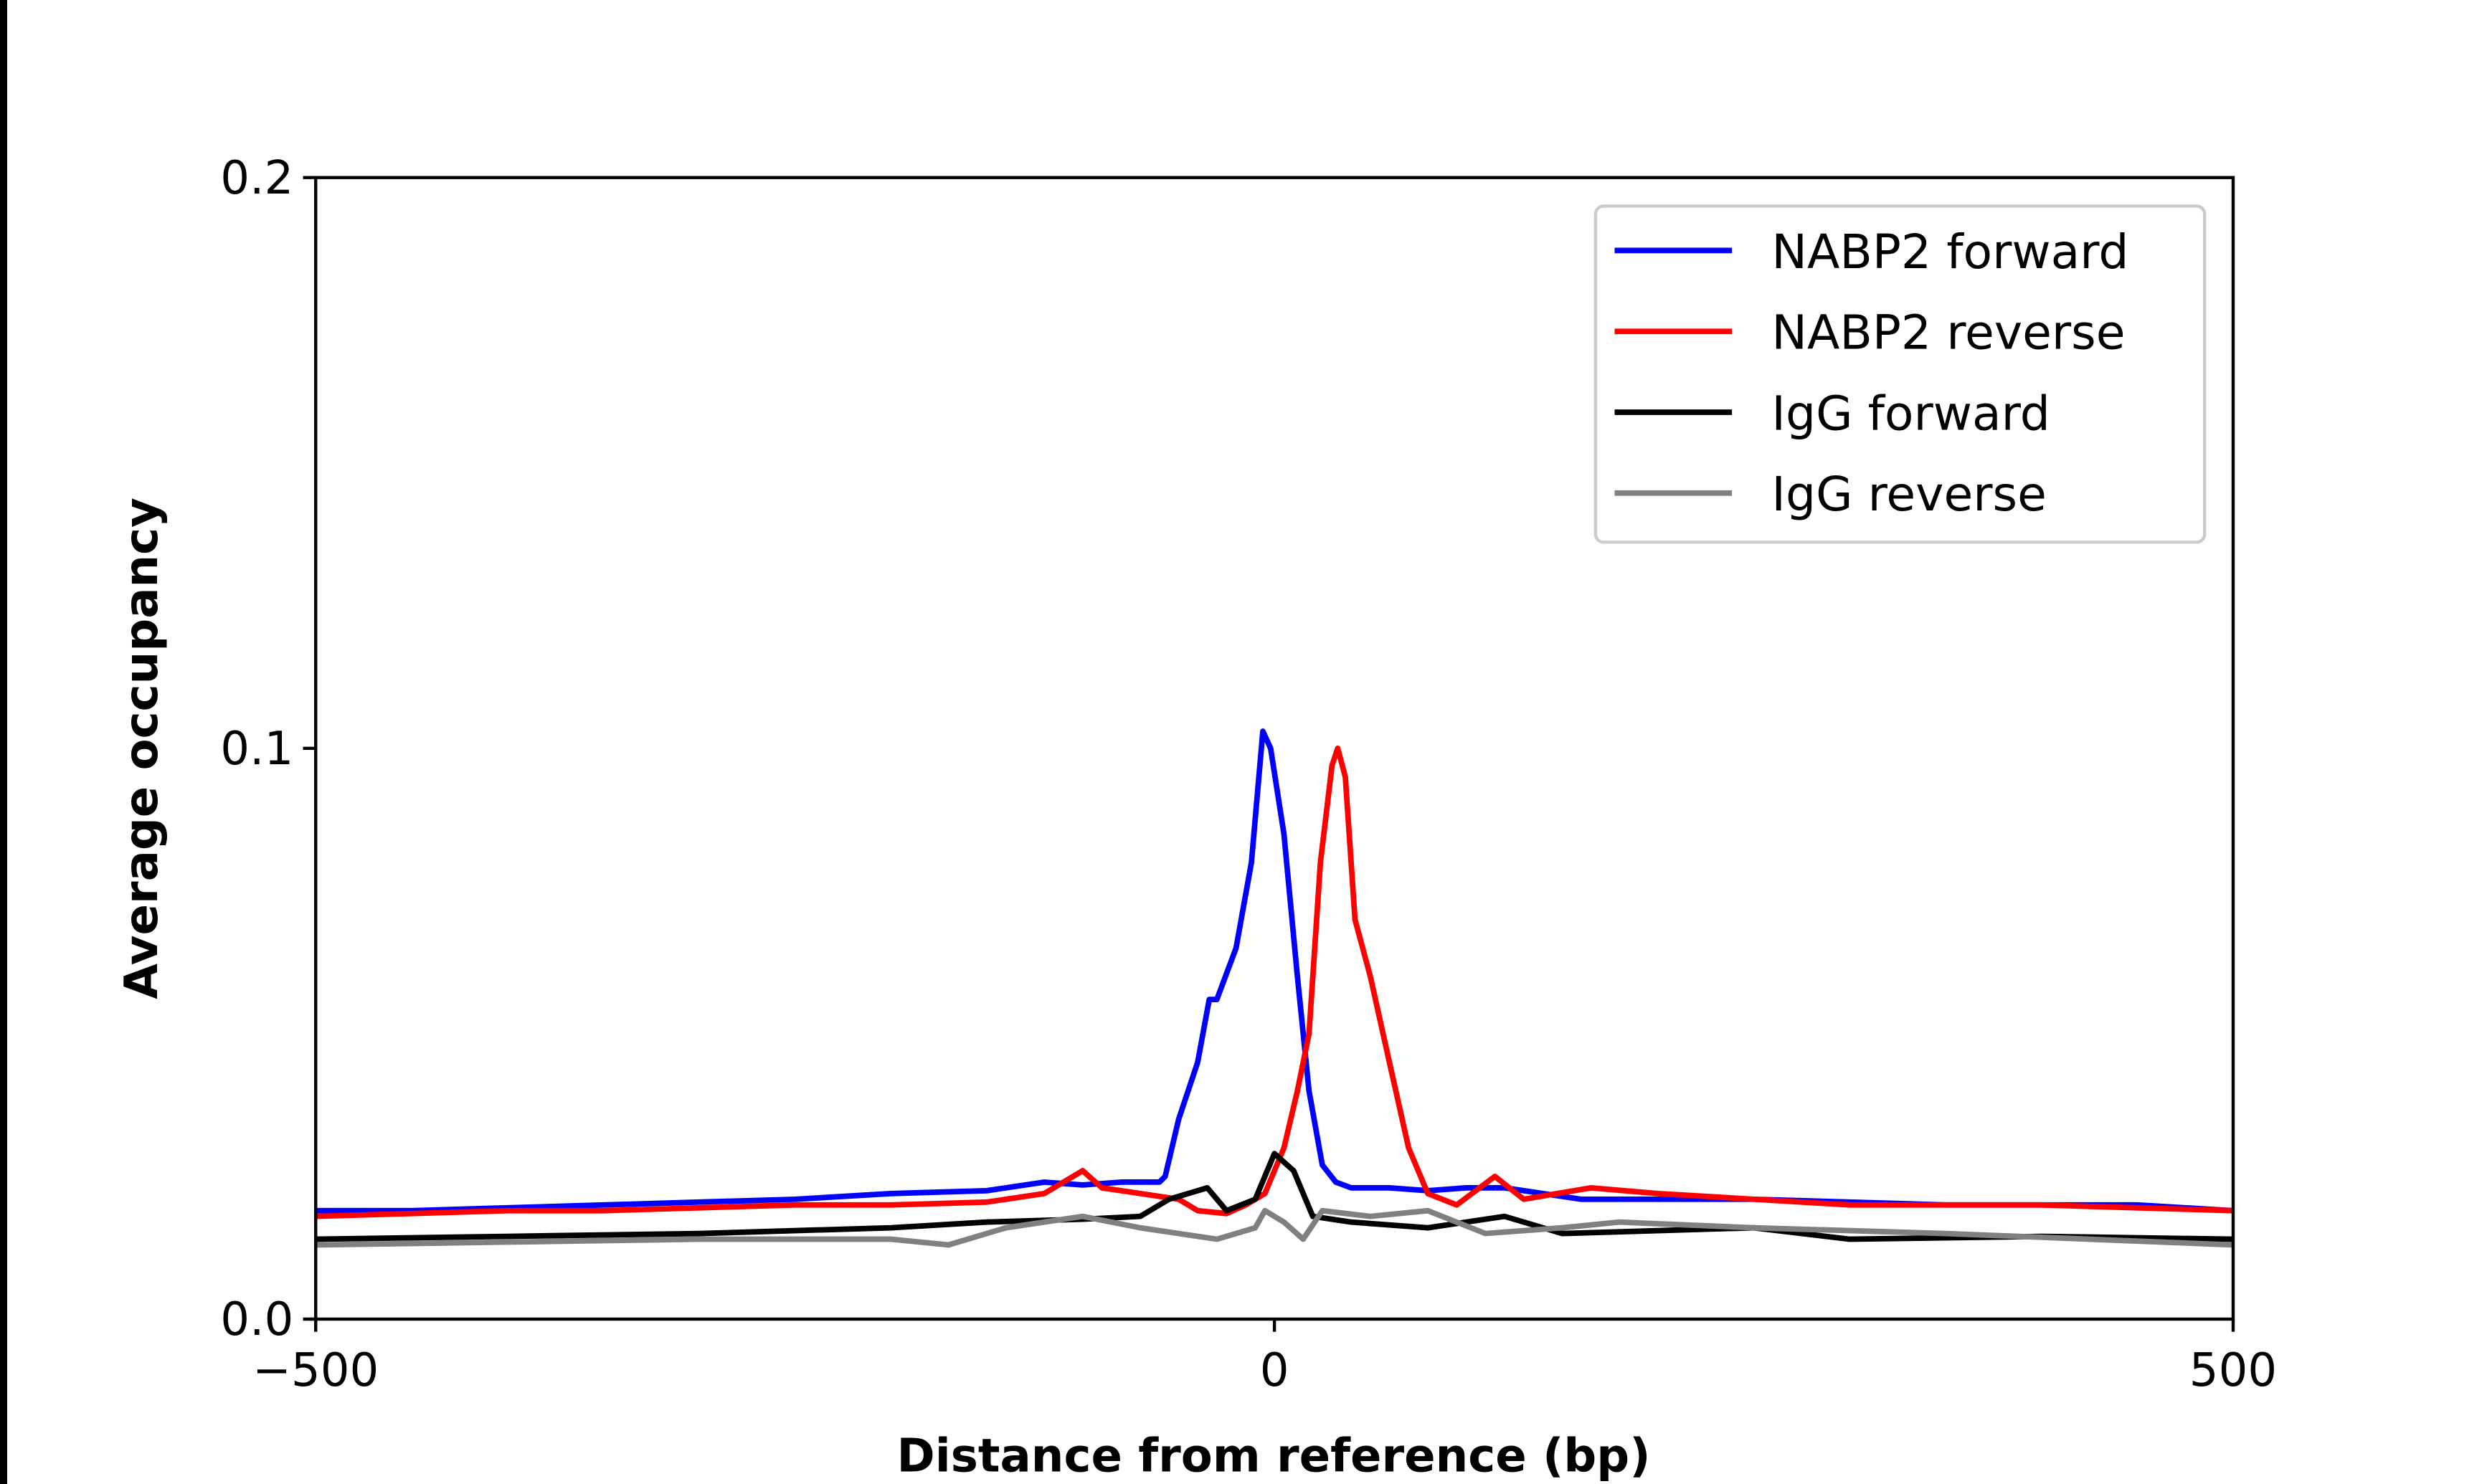 Image resolution: width=2487 pixels, height=1484 pixels. What do you see at coordinates (1909, 494) in the screenshot?
I see `legend-entry: IgG reverse` at bounding box center [1909, 494].